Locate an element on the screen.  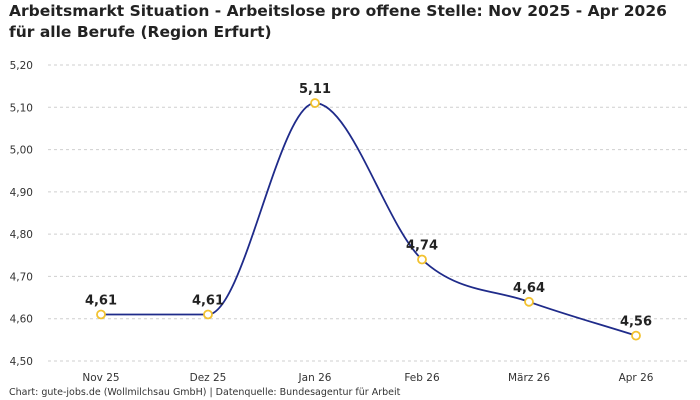
y-axis: 4,50 4,60 4,70 4,80 4,90 5,00 5,10 5,20 is located at coordinates (21, 214).